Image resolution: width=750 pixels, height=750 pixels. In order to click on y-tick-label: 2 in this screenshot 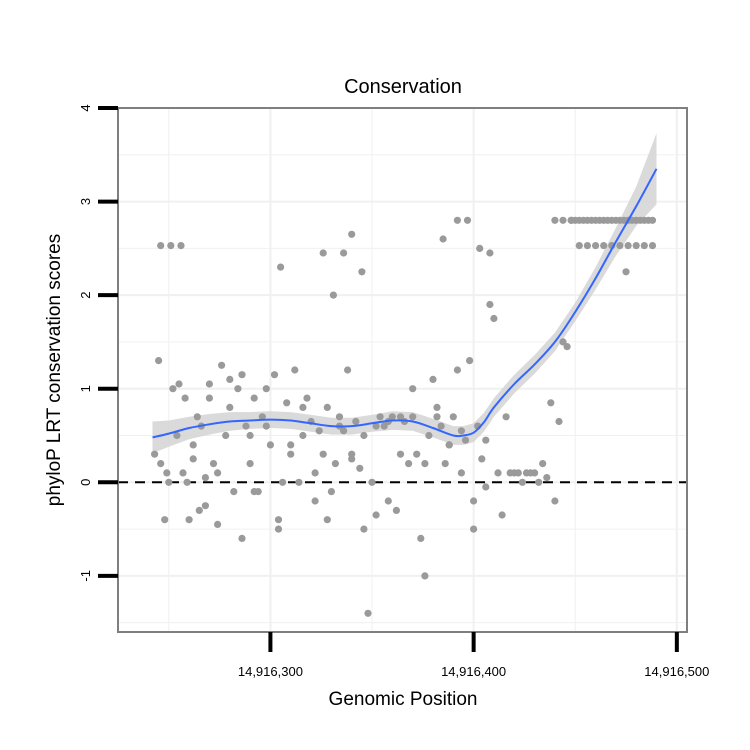, I will do `click(85, 295)`.